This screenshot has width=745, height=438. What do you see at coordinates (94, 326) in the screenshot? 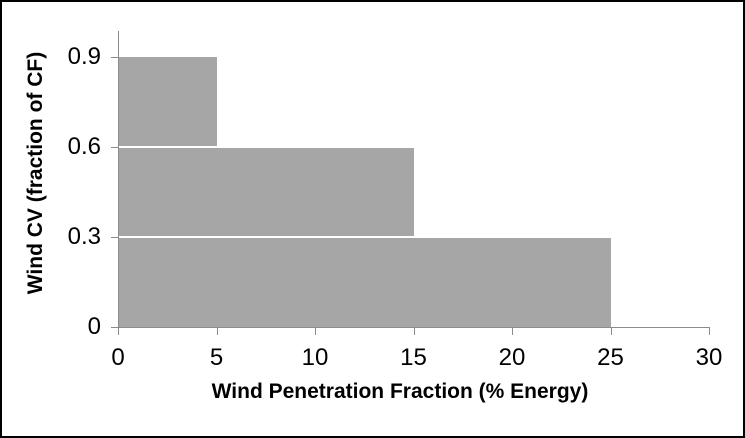
I see `y-tick-label: 0` at bounding box center [94, 326].